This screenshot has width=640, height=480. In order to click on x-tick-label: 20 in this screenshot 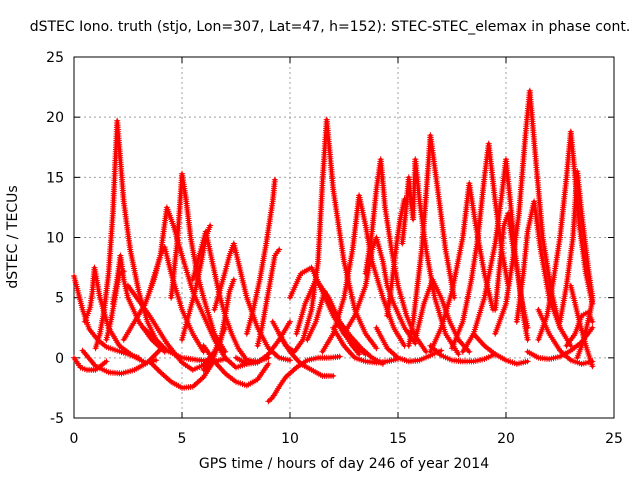, I will do `click(506, 439)`.